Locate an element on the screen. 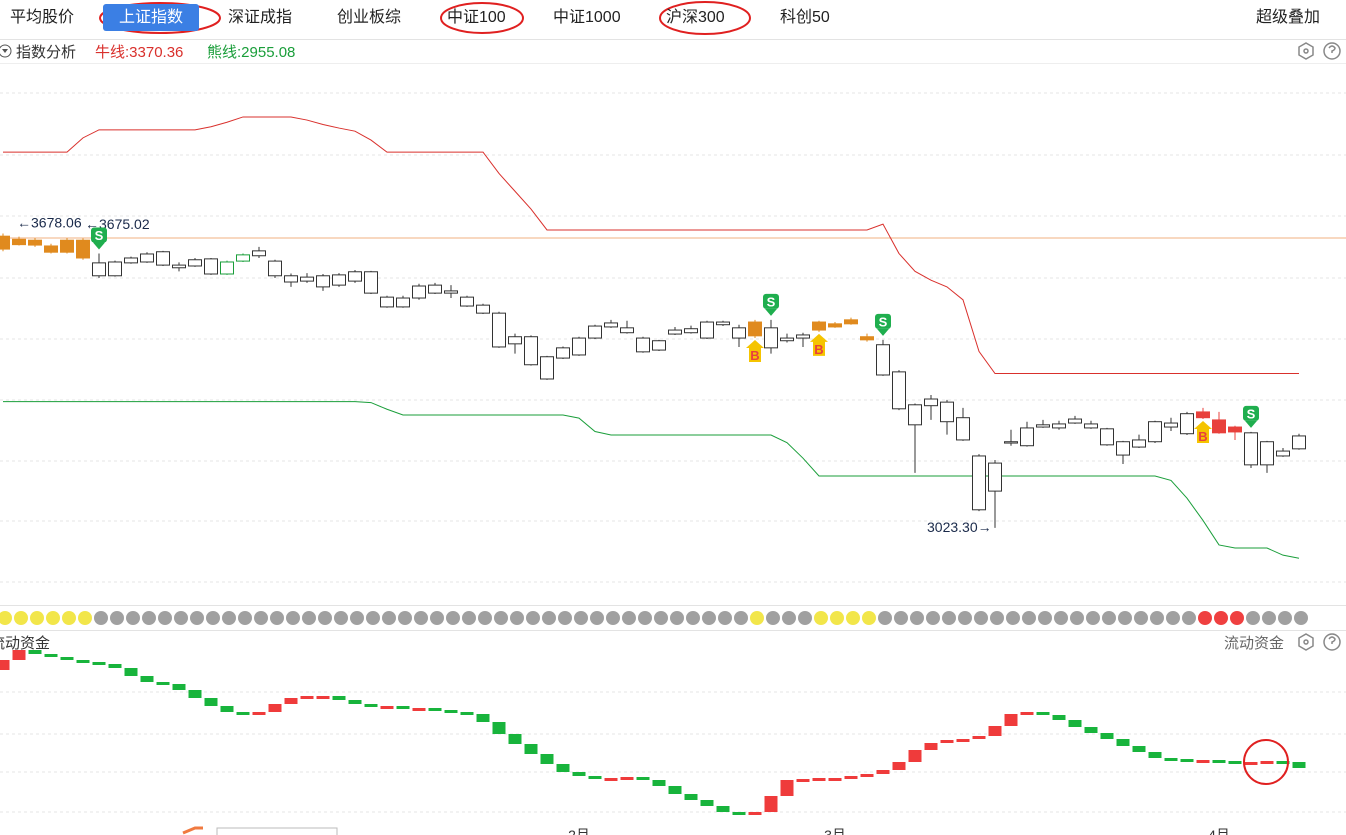 The height and width of the screenshot is (835, 1346). x-tick-label: 3月 is located at coordinates (835, 831).